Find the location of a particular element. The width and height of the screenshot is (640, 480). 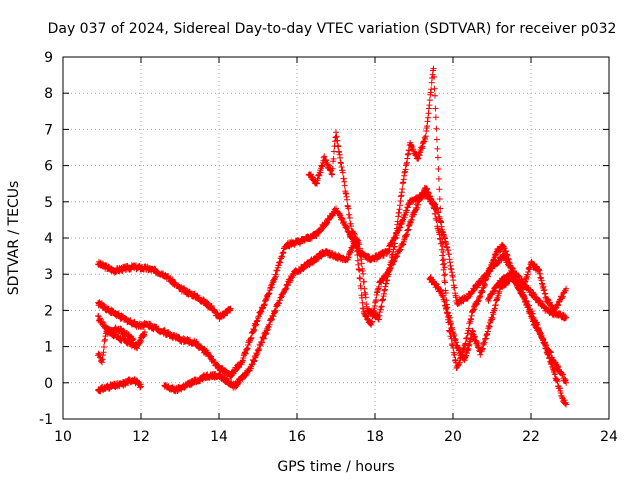

y-axis-label: SDTVAR / TECUs is located at coordinates (14, 238).